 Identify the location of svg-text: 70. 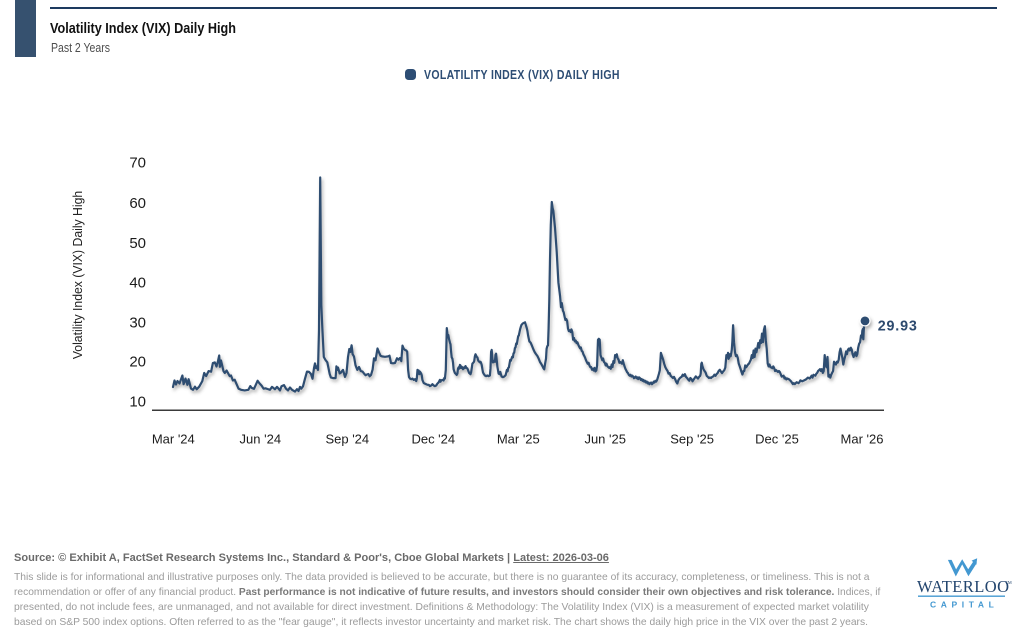
(137, 163).